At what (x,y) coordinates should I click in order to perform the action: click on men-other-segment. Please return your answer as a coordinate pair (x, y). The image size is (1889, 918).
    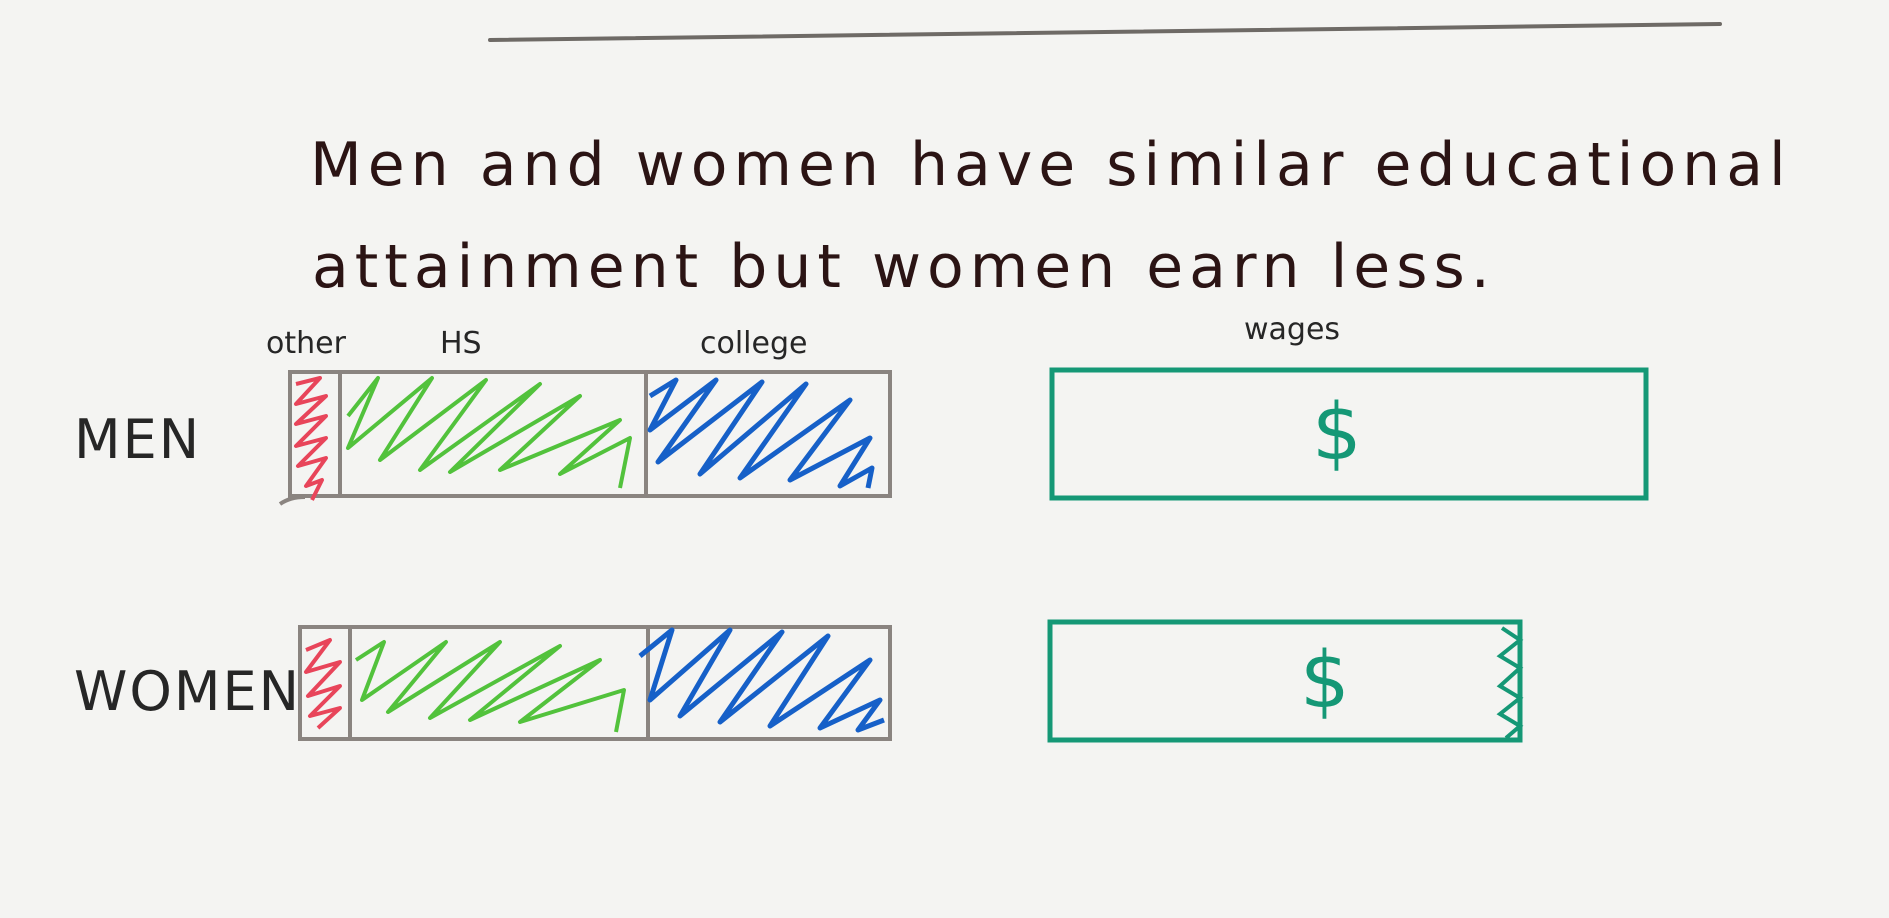
    Looking at the image, I should click on (311, 438).